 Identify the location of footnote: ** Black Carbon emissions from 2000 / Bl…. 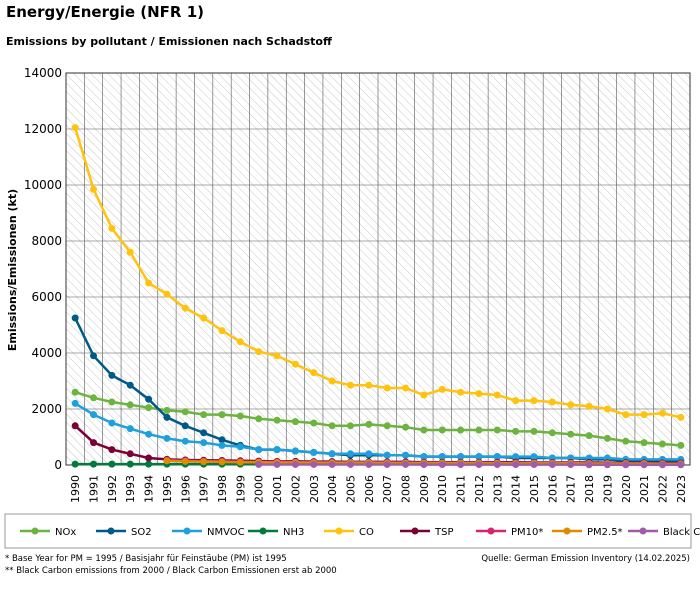
(171, 571).